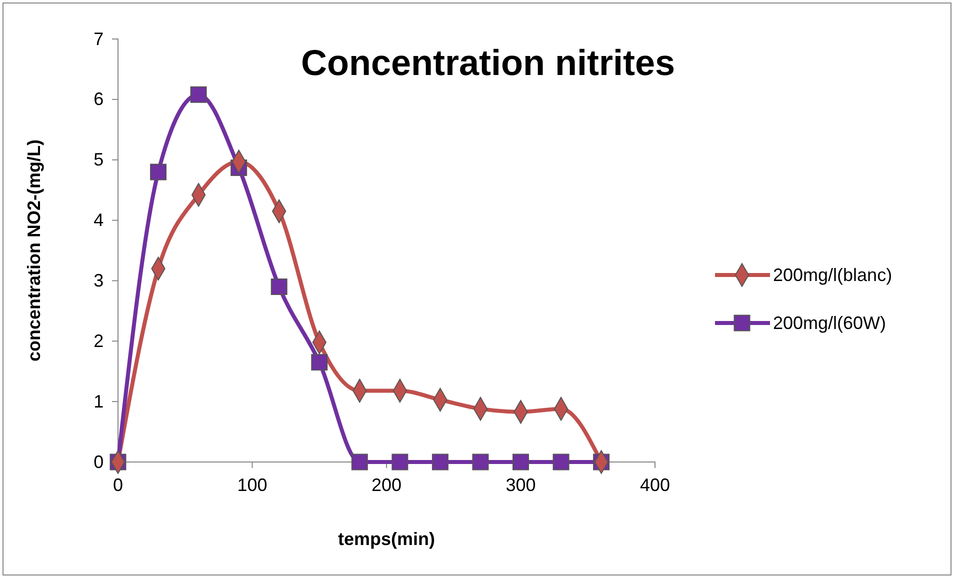 Image resolution: width=955 pixels, height=579 pixels. What do you see at coordinates (387, 539) in the screenshot?
I see `x-axis-title: temps(min)` at bounding box center [387, 539].